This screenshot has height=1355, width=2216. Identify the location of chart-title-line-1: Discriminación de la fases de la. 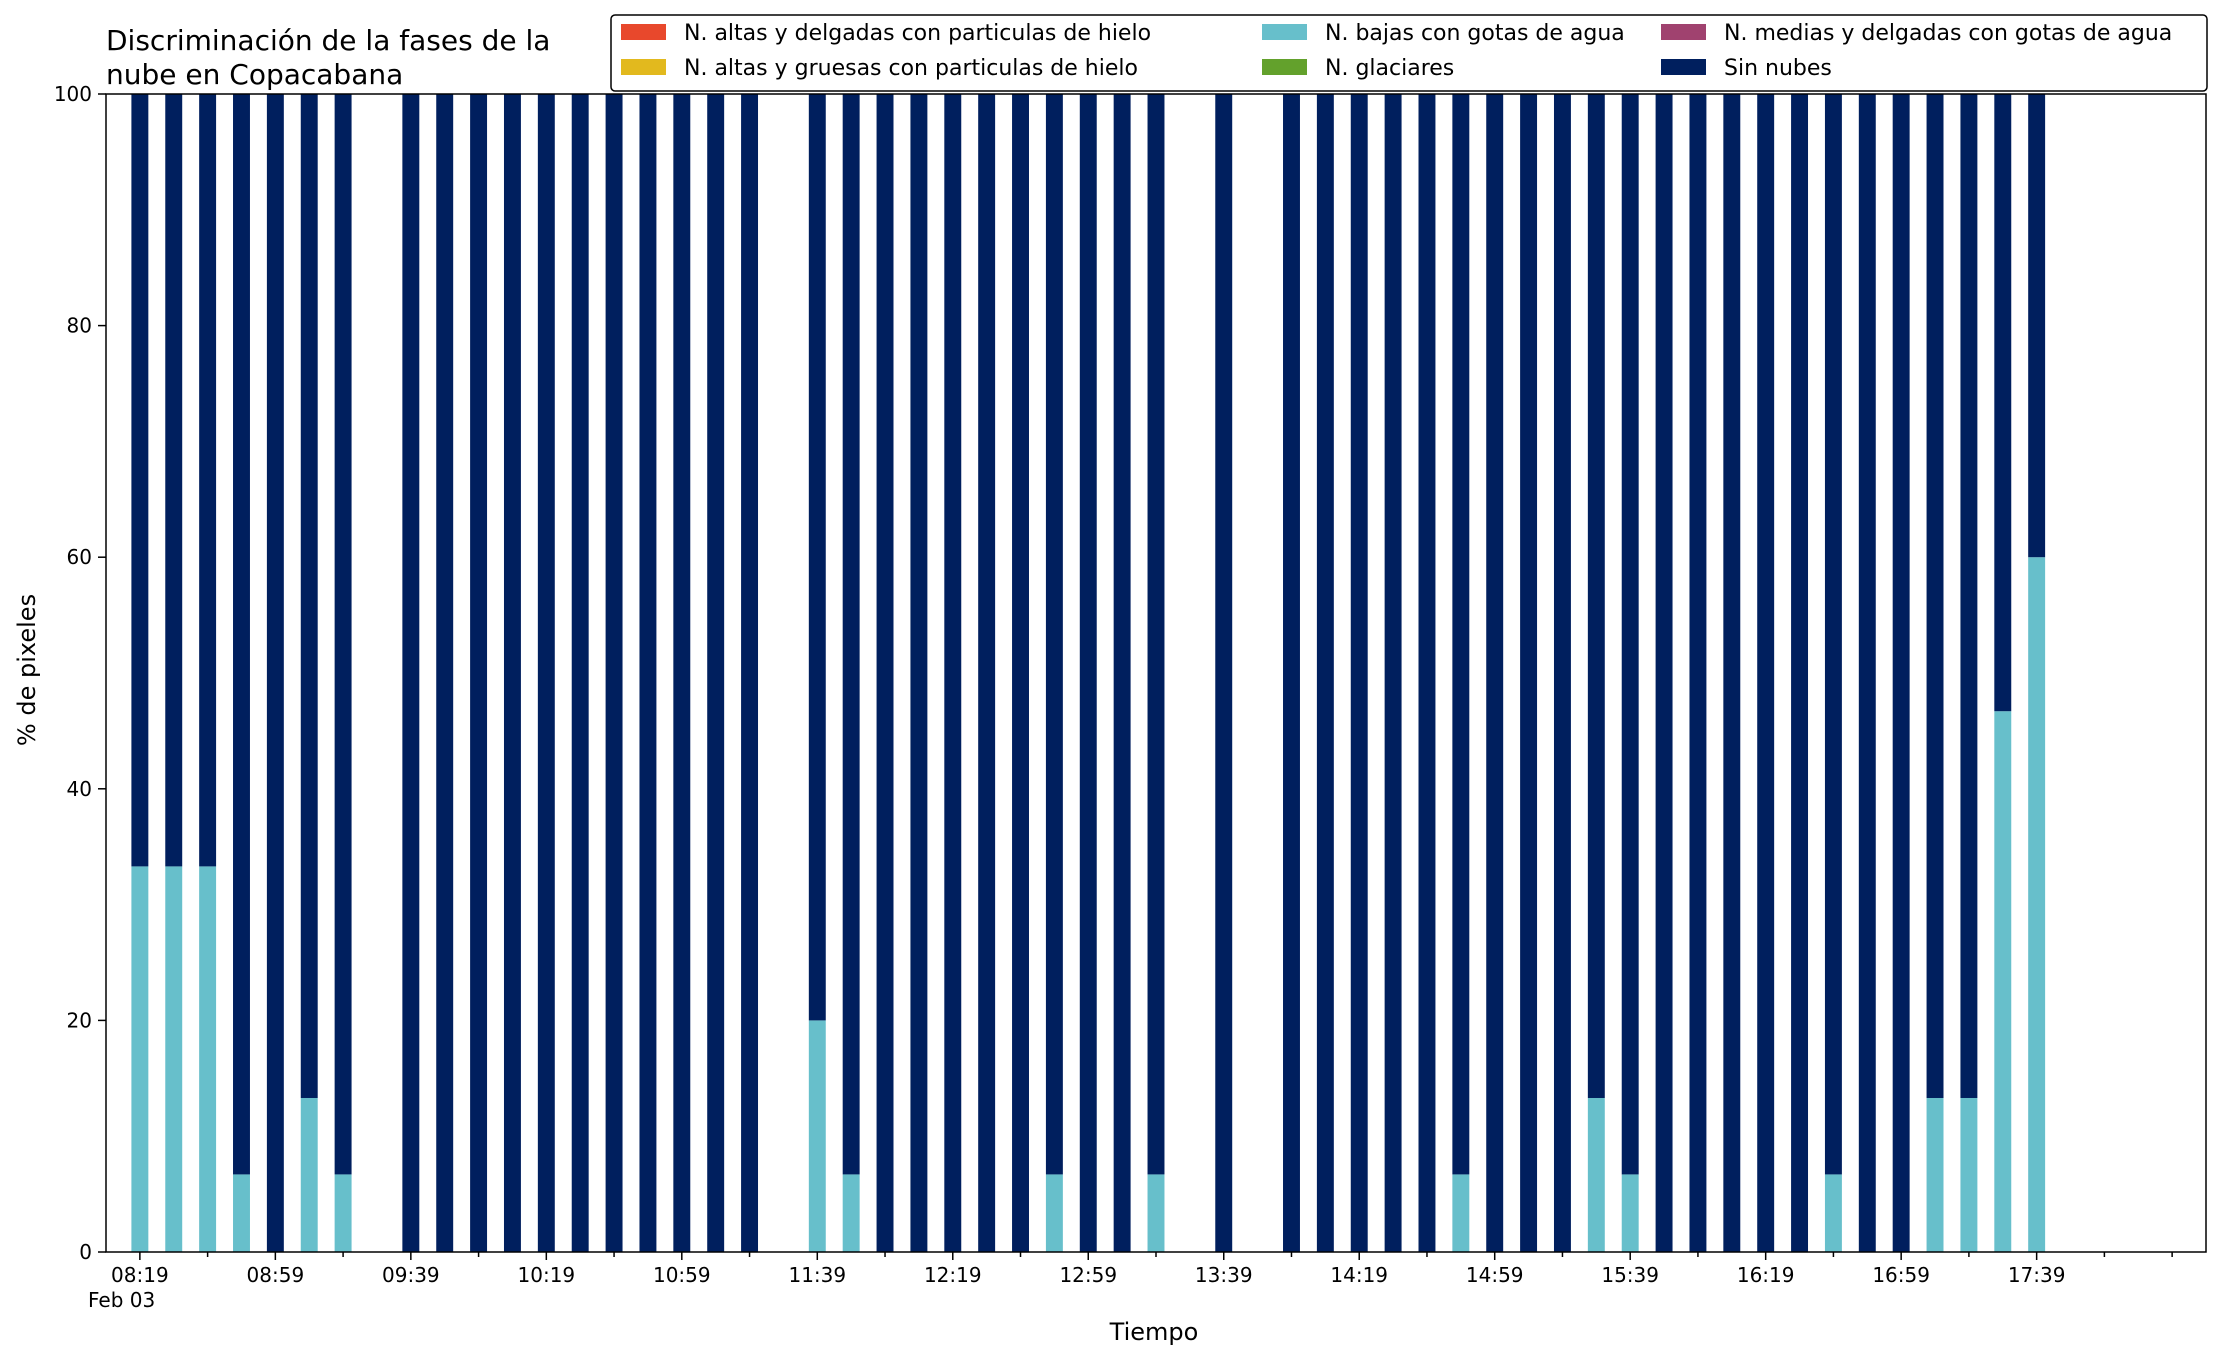
(328, 40).